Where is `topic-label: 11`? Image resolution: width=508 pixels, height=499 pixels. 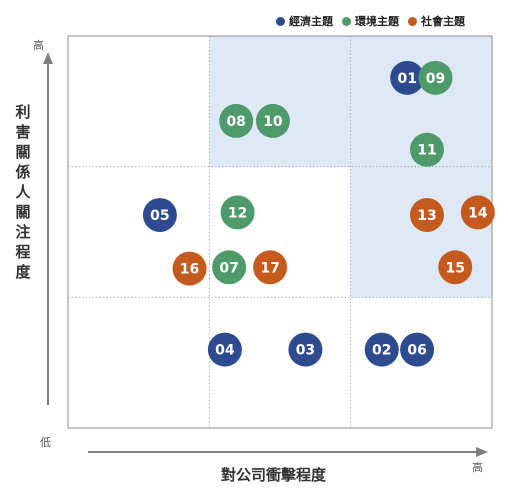
topic-label: 11 is located at coordinates (426, 151).